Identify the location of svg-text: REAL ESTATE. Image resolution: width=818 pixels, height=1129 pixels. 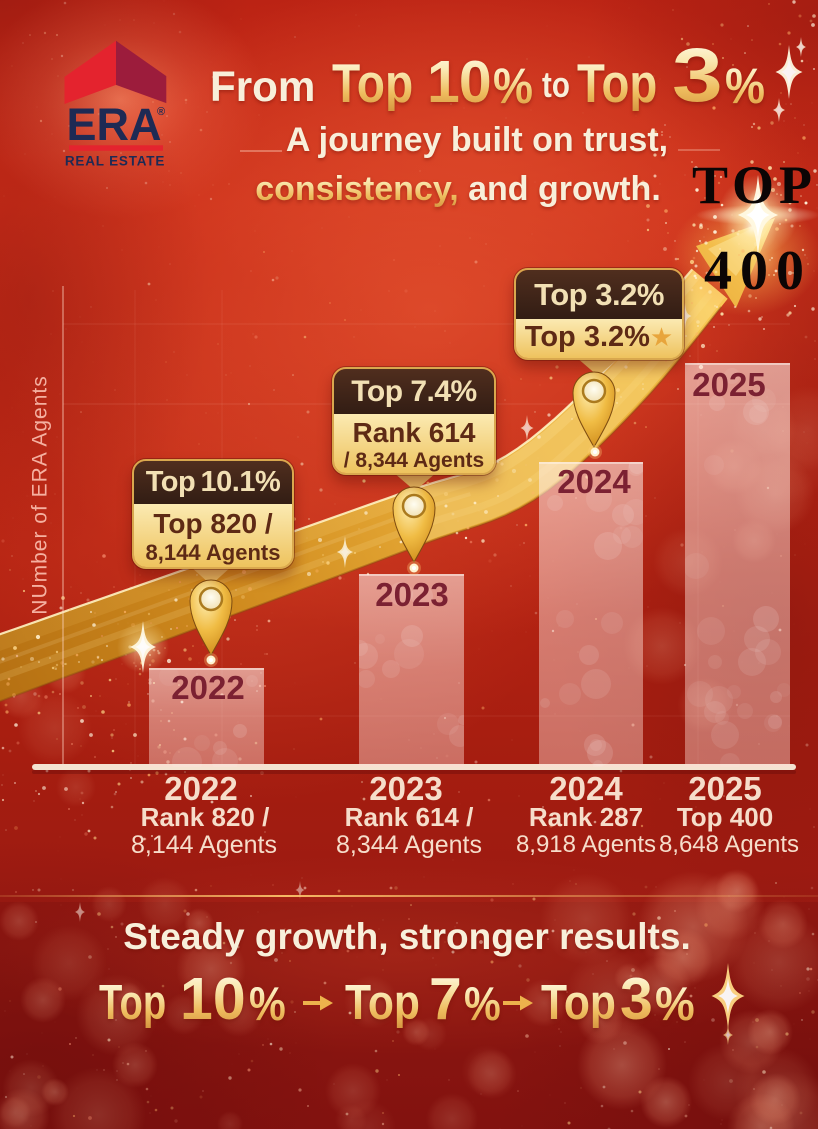
(115, 161).